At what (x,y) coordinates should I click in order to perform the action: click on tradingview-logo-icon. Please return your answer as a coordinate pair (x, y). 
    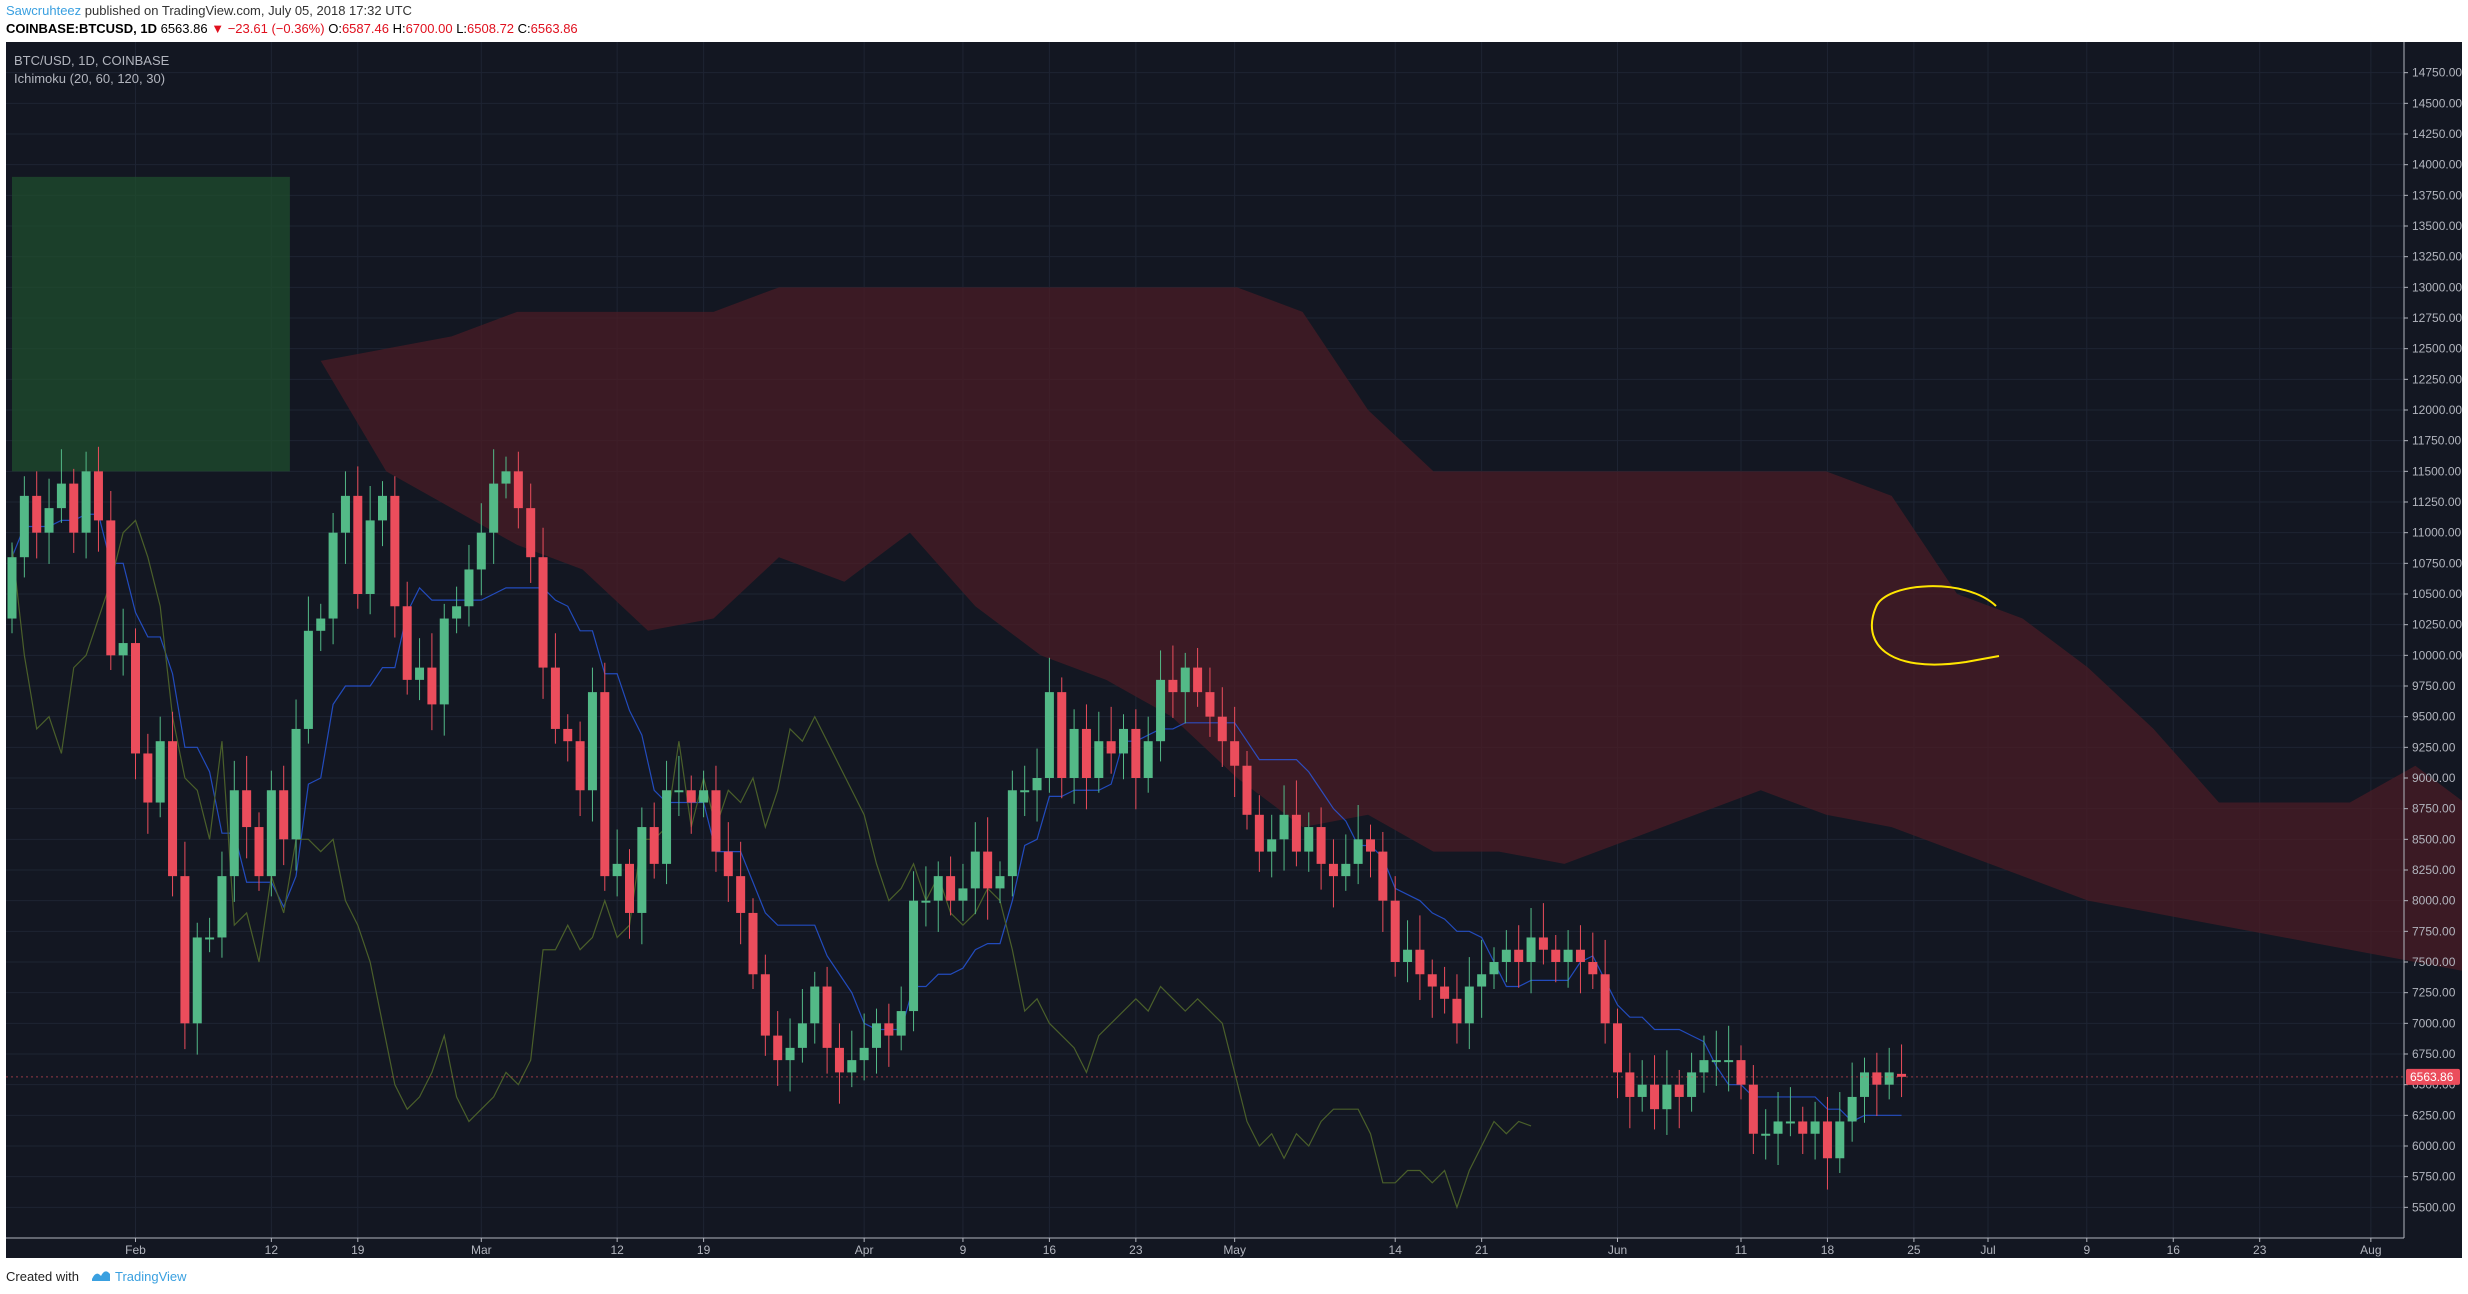
    Looking at the image, I should click on (101, 1275).